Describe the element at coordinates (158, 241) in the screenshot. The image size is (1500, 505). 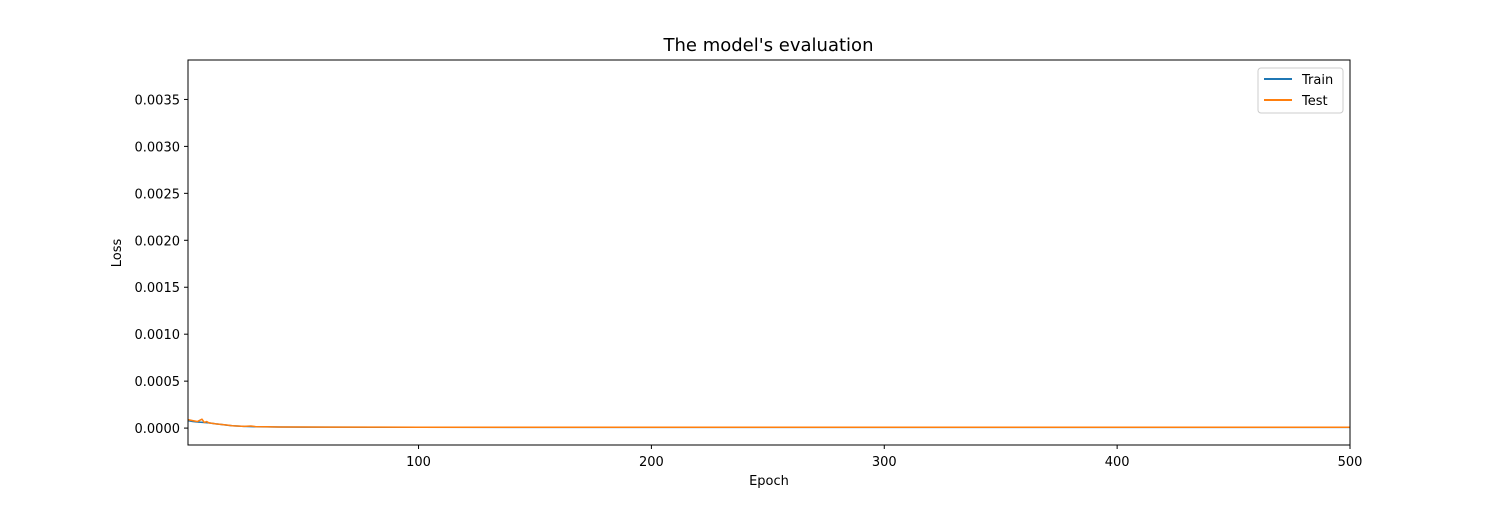
I see `y-tick-label: 0.0020` at that location.